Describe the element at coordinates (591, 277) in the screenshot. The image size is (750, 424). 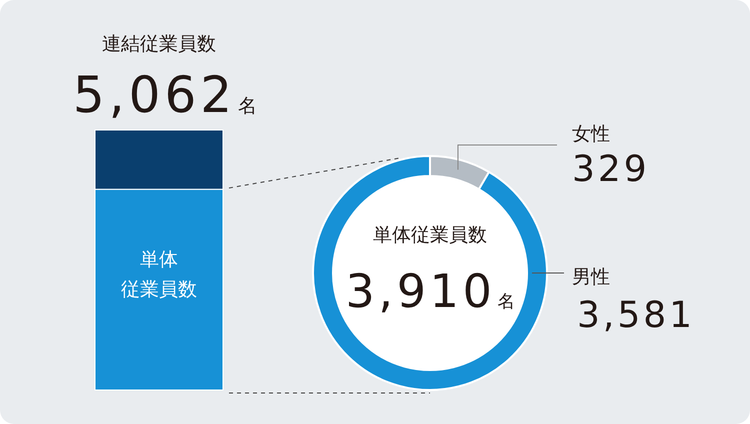
I see `slice-label: 男性` at that location.